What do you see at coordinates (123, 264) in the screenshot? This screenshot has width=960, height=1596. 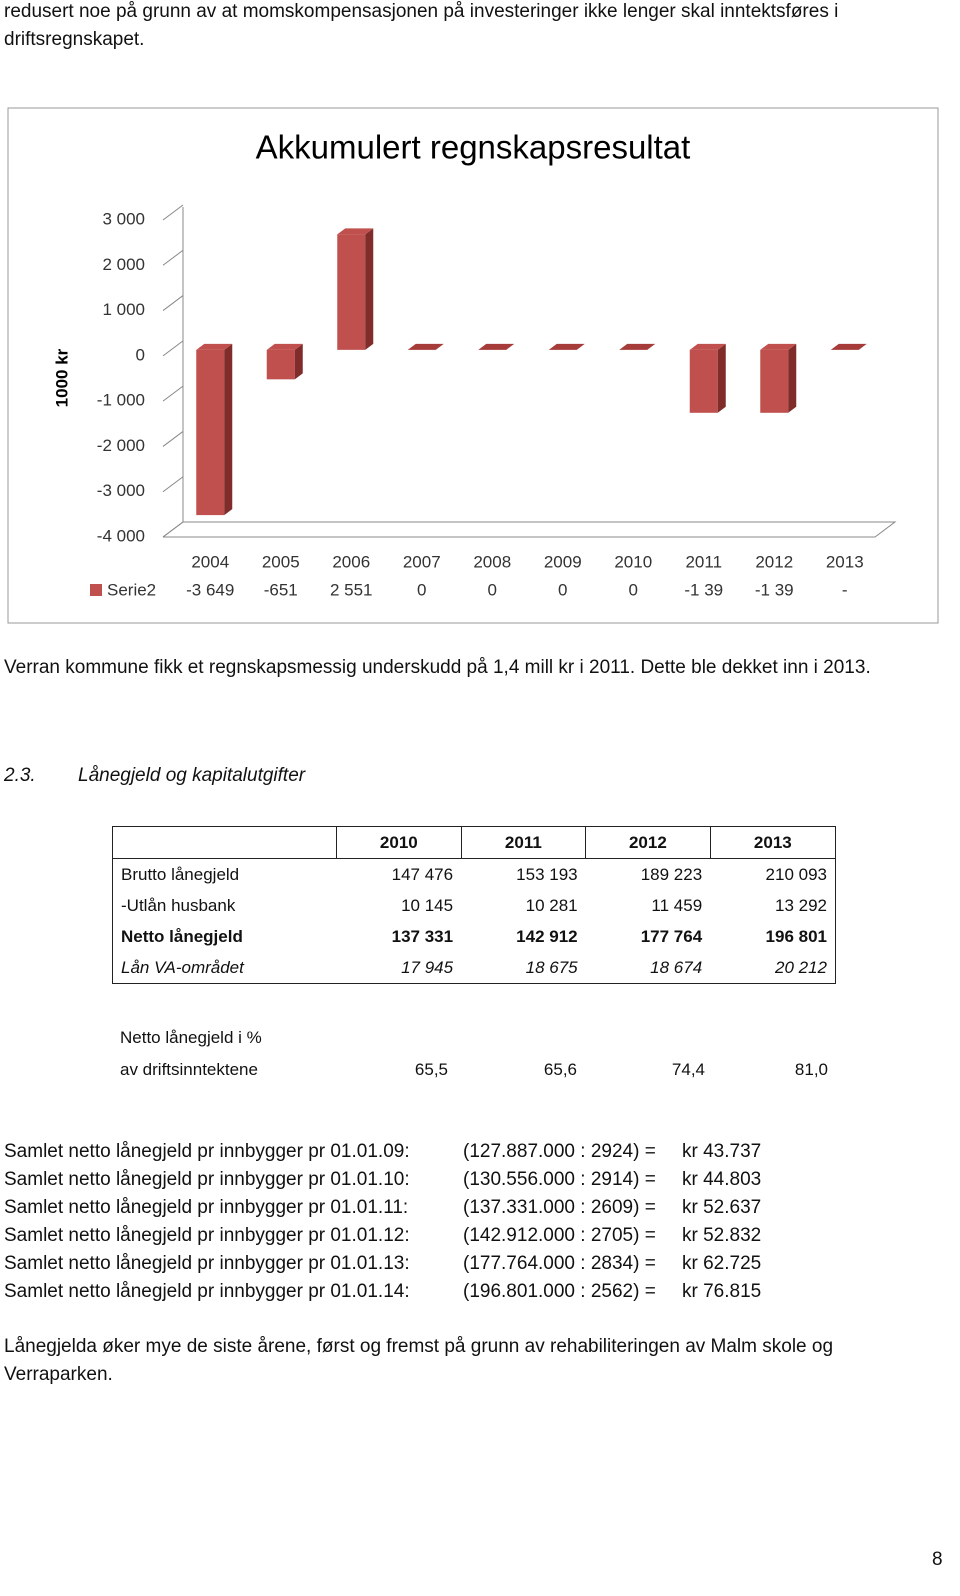 I see `y-tick-label: 2 000` at bounding box center [123, 264].